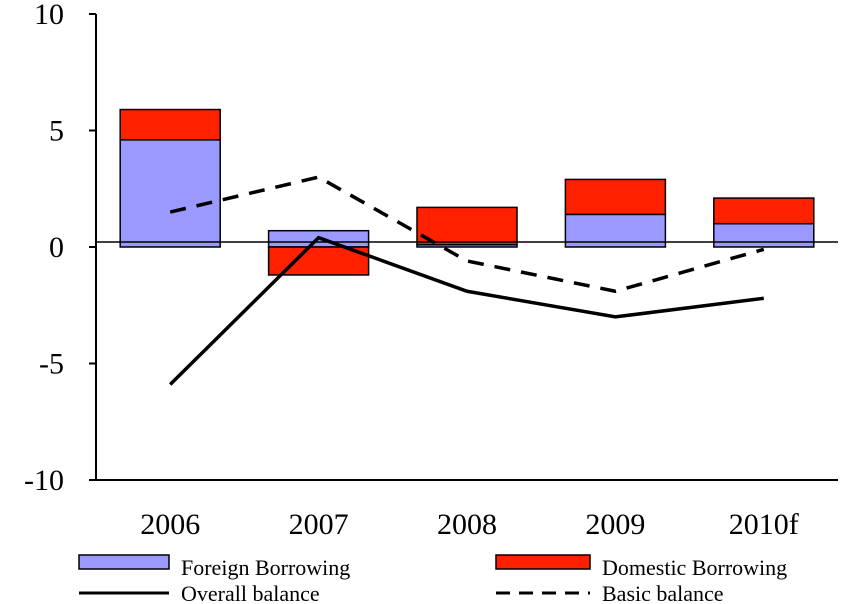  I want to click on legend-label-domestic-borrowing: Domestic Borrowing, so click(694, 567).